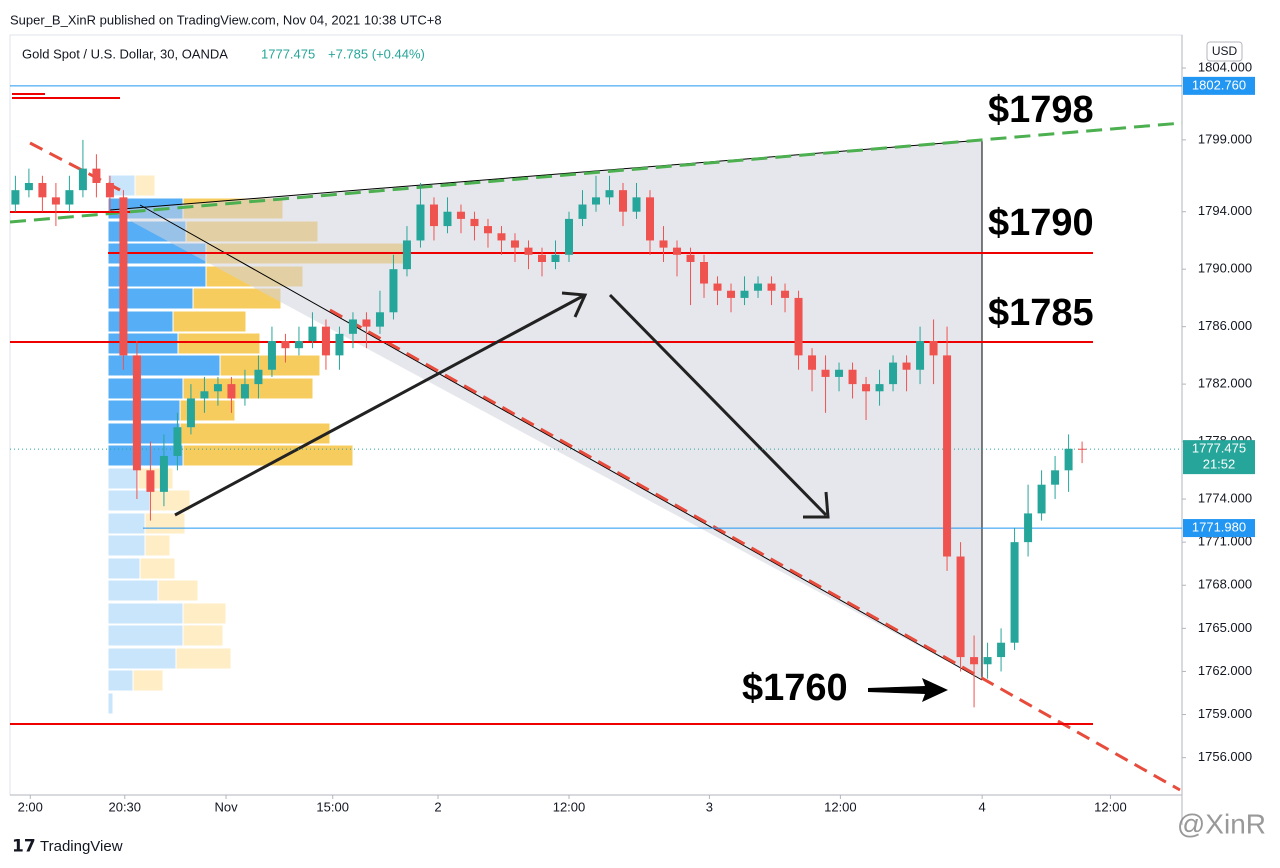 This screenshot has width=1280, height=868. Describe the element at coordinates (1225, 268) in the screenshot. I see `y-tick-label: 1790.000` at that location.